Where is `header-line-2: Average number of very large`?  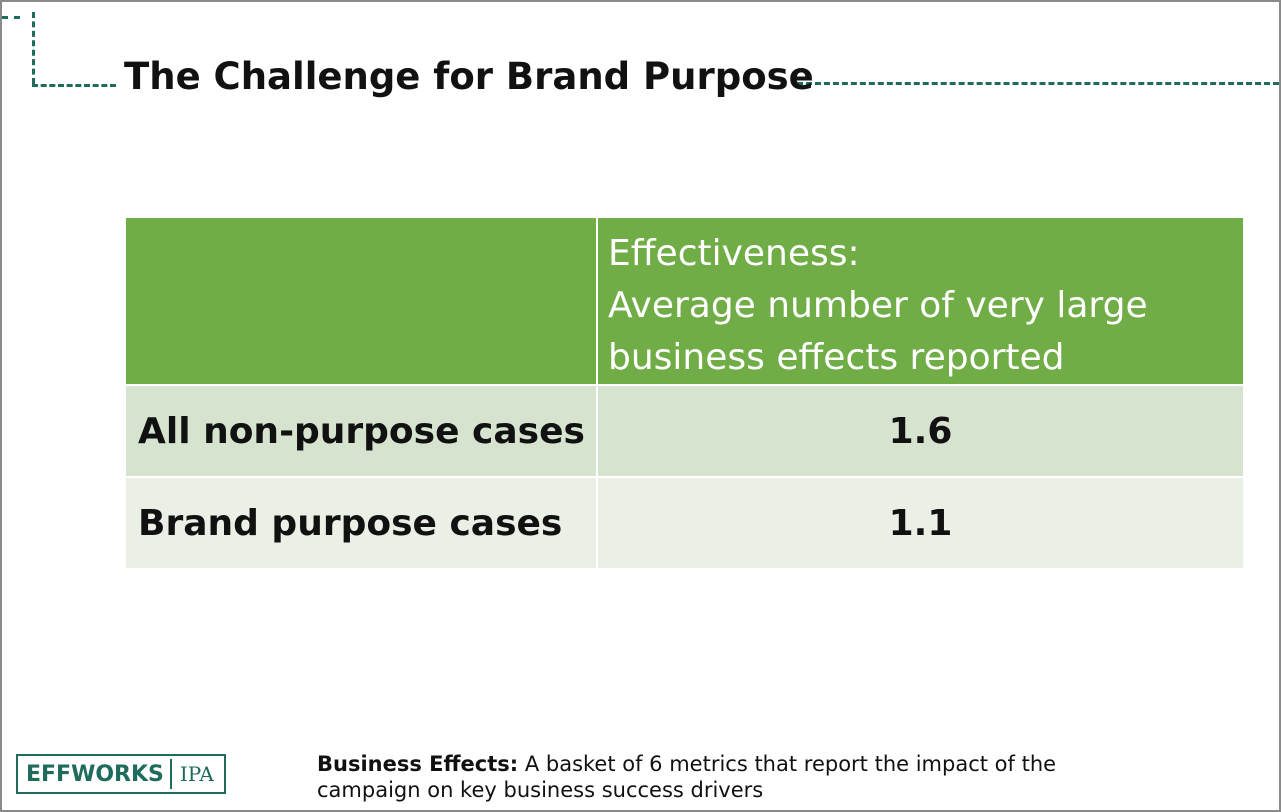
header-line-2: Average number of very large is located at coordinates (878, 305).